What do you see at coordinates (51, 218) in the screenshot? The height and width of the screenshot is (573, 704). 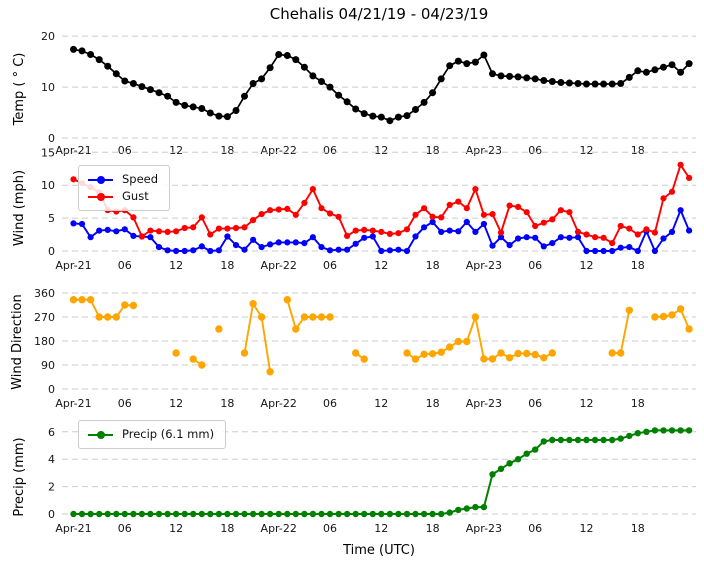 I see `y-tick-label: 5` at bounding box center [51, 218].